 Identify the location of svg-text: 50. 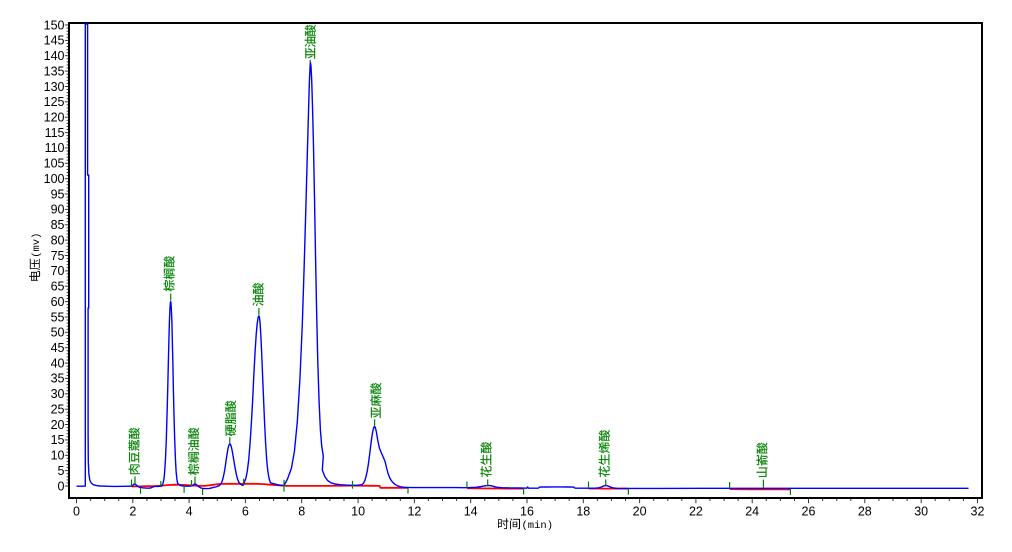
(58, 333).